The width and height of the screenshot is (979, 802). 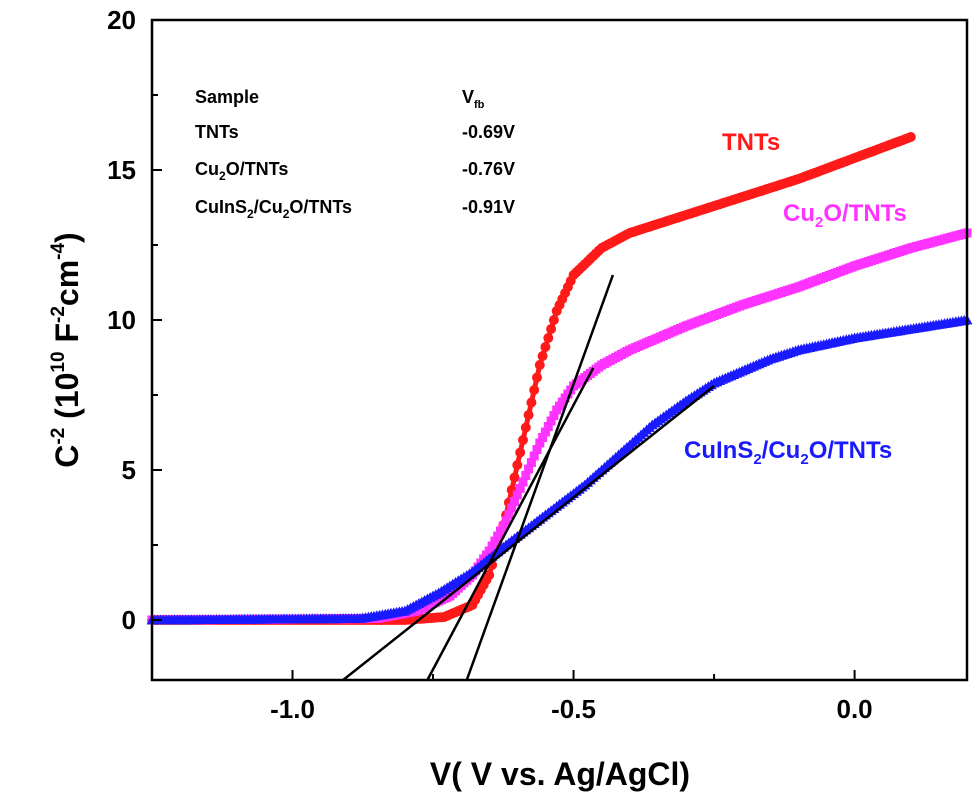 I want to click on fit-line-cu2o-tnts, so click(x=510, y=524).